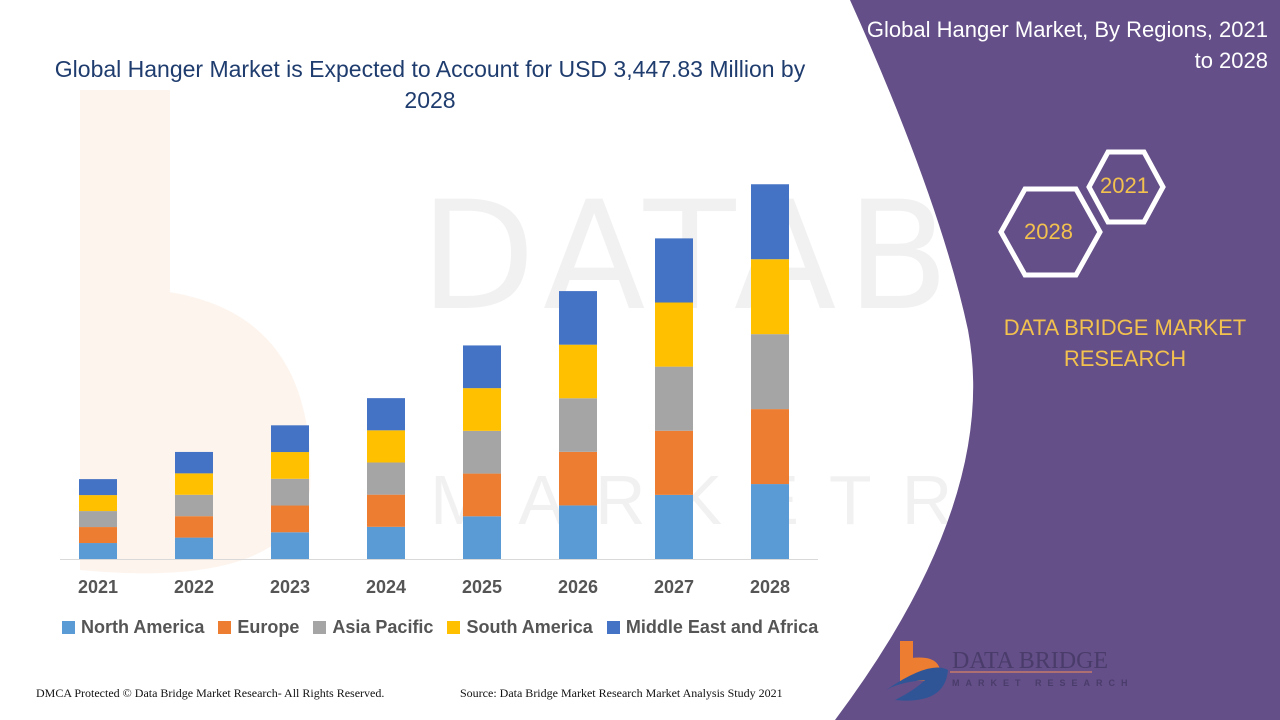  Describe the element at coordinates (1125, 343) in the screenshot. I see `brand-name: DATA BRIDGE MARKET RESEARCH` at that location.